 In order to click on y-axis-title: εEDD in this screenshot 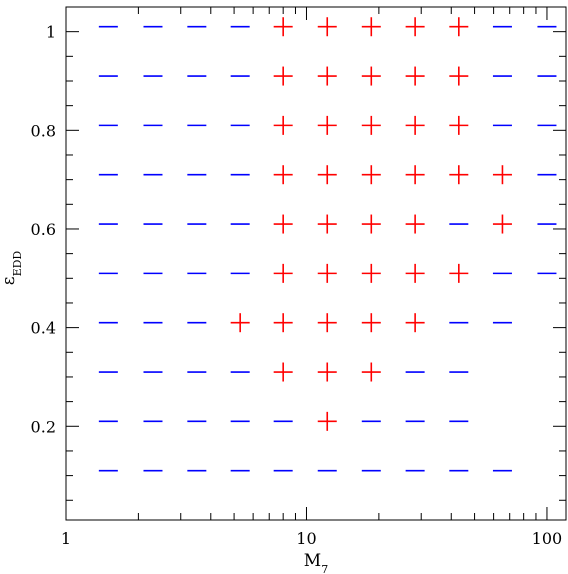, I will do `click(12, 268)`.